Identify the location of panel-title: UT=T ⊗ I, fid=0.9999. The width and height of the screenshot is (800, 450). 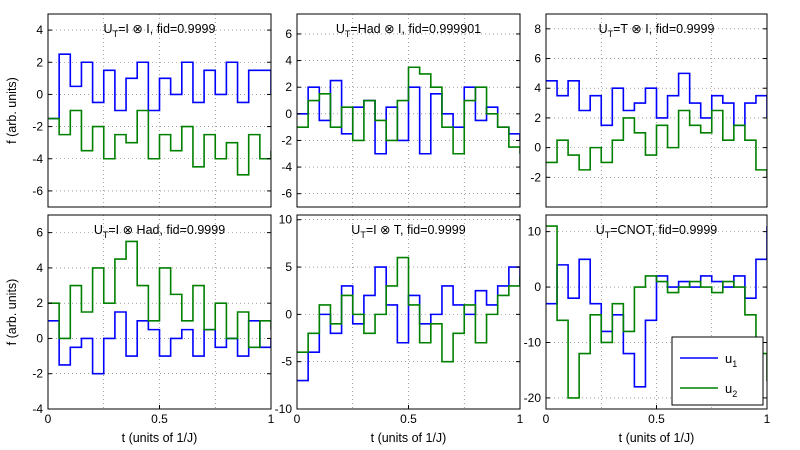
(657, 30).